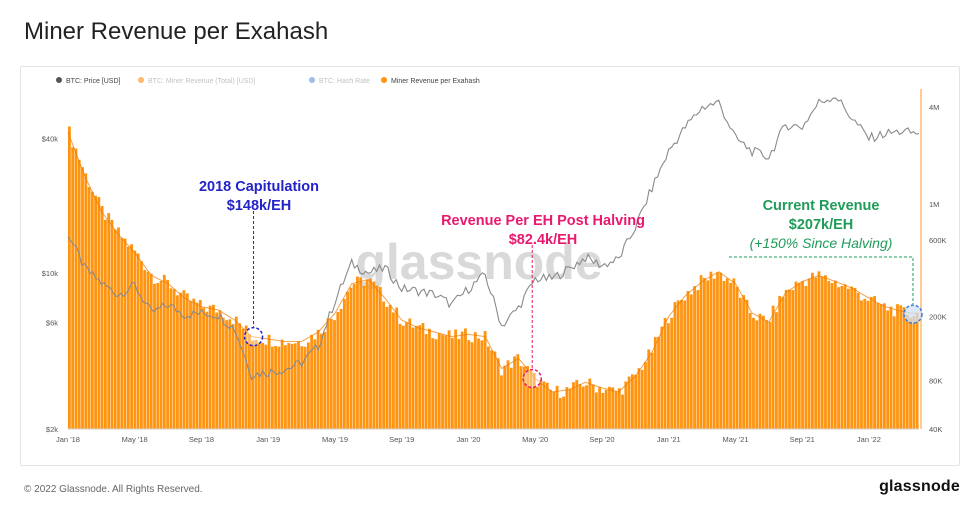  What do you see at coordinates (401, 439) in the screenshot?
I see `x-tick-label: Sep '19` at bounding box center [401, 439].